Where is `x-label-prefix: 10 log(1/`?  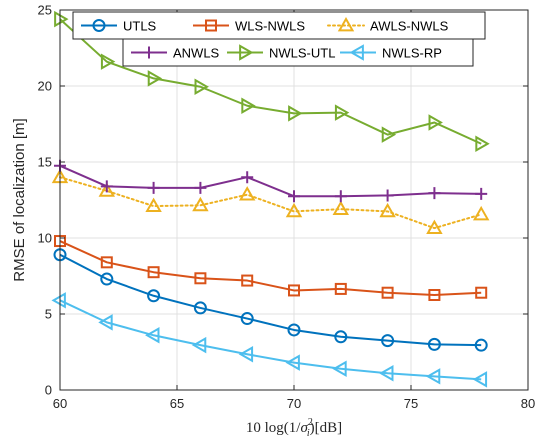
x-label-prefix: 10 log(1/ is located at coordinates (273, 428).